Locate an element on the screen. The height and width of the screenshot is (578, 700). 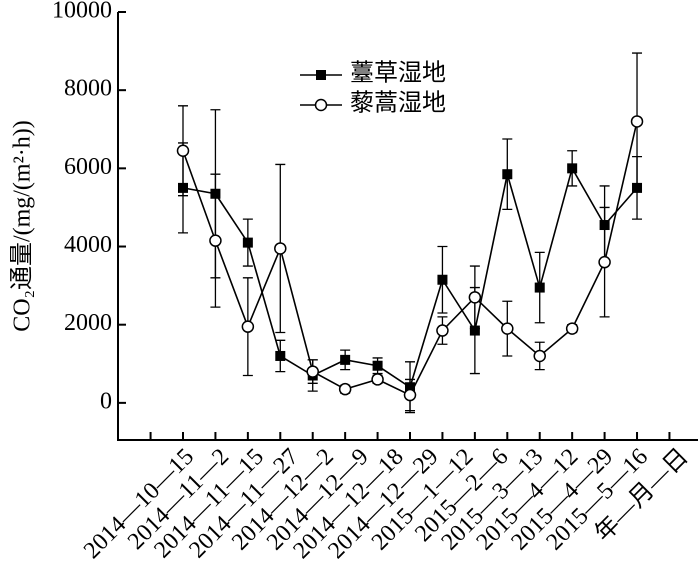
y-tick-label: 4000 is located at coordinates (88, 245).